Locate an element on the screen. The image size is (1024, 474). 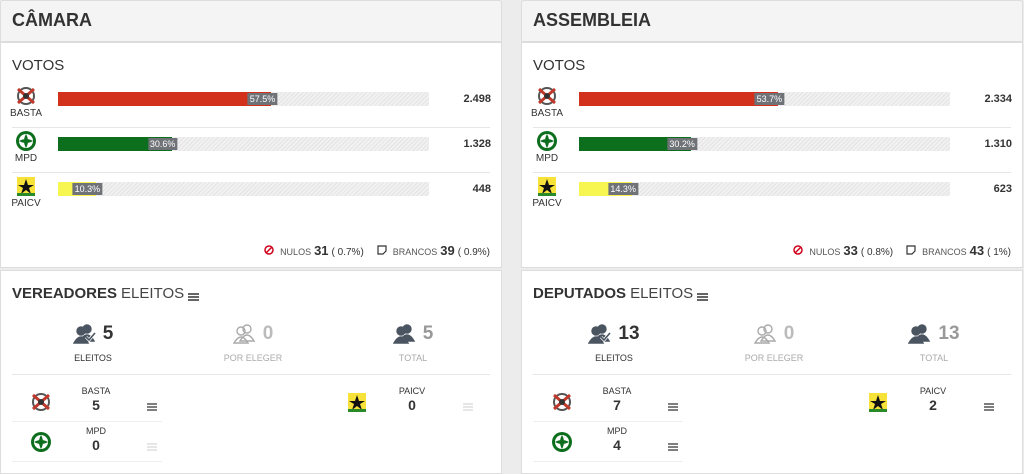
bar-track: 14.3% is located at coordinates (764, 189).